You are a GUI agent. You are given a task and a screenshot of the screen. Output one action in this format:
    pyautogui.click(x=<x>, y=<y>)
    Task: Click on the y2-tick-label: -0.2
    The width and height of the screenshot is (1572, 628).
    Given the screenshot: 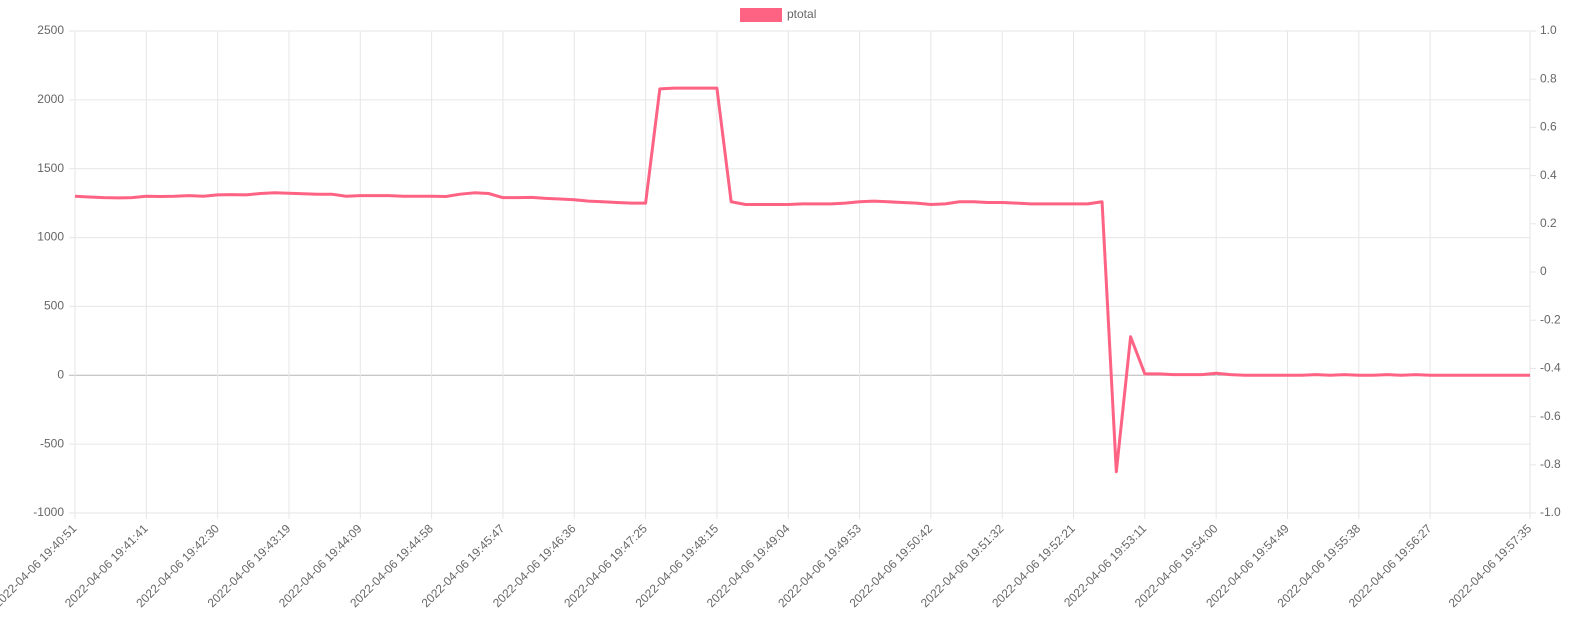 What is the action you would take?
    pyautogui.click(x=1550, y=319)
    